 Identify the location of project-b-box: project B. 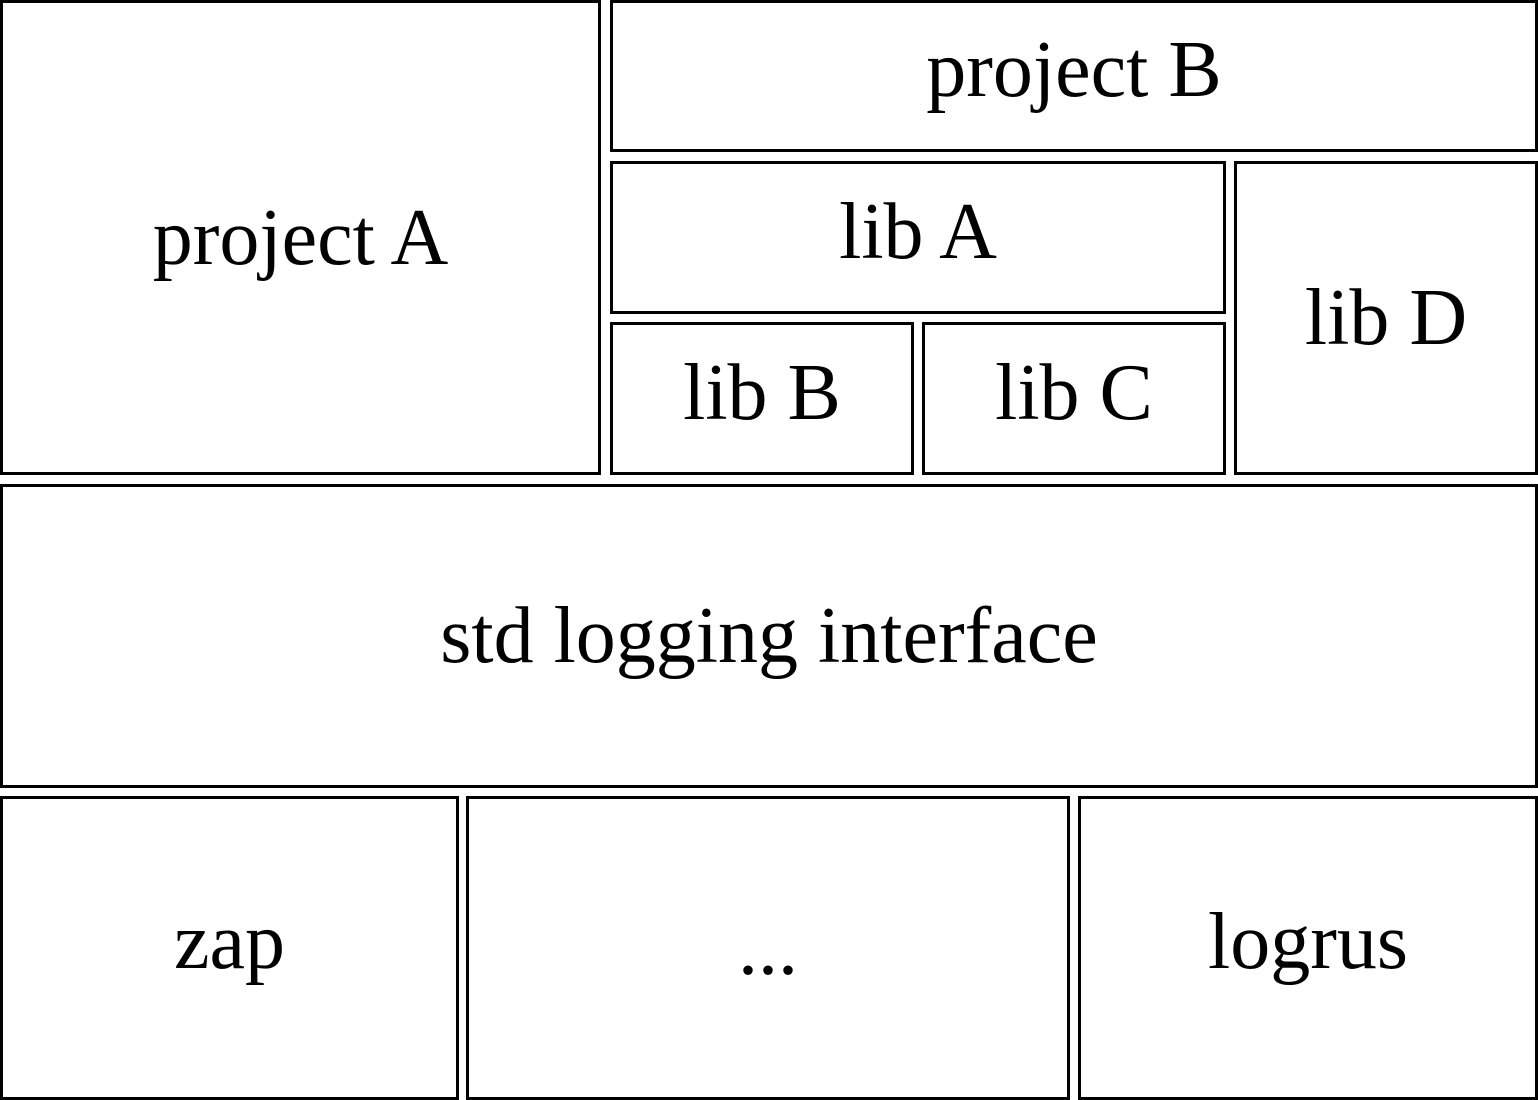
(1074, 76).